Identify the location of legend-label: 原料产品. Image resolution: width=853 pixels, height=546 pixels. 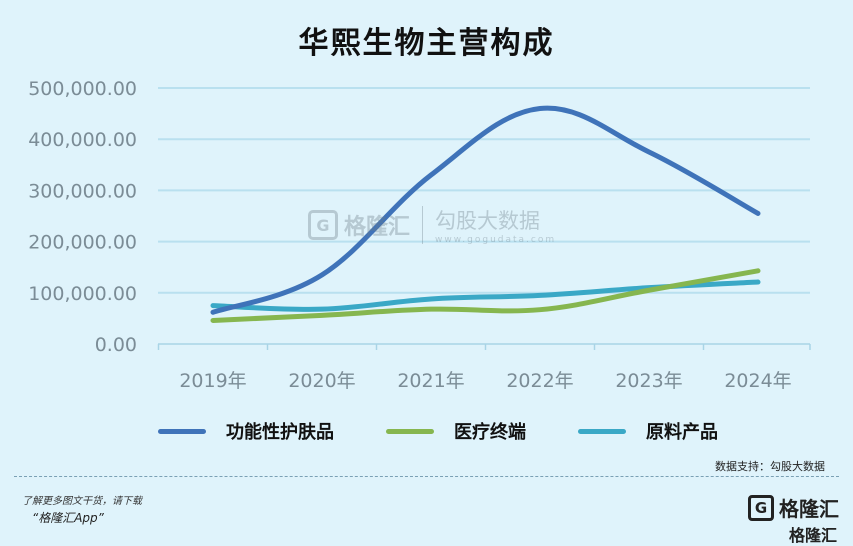
(682, 432).